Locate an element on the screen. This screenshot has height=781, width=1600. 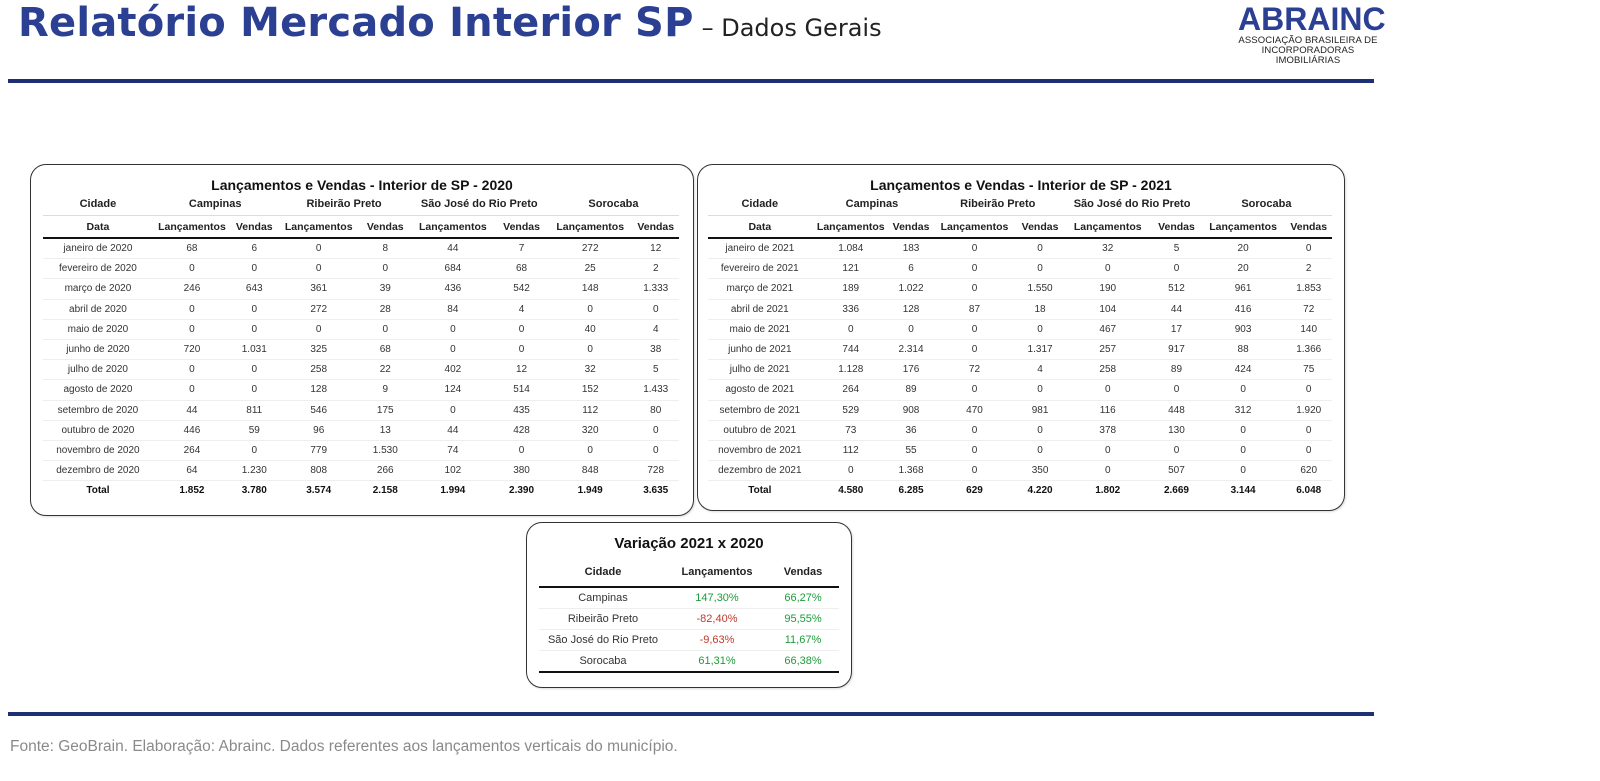
table-cell: 917 is located at coordinates (1176, 350).